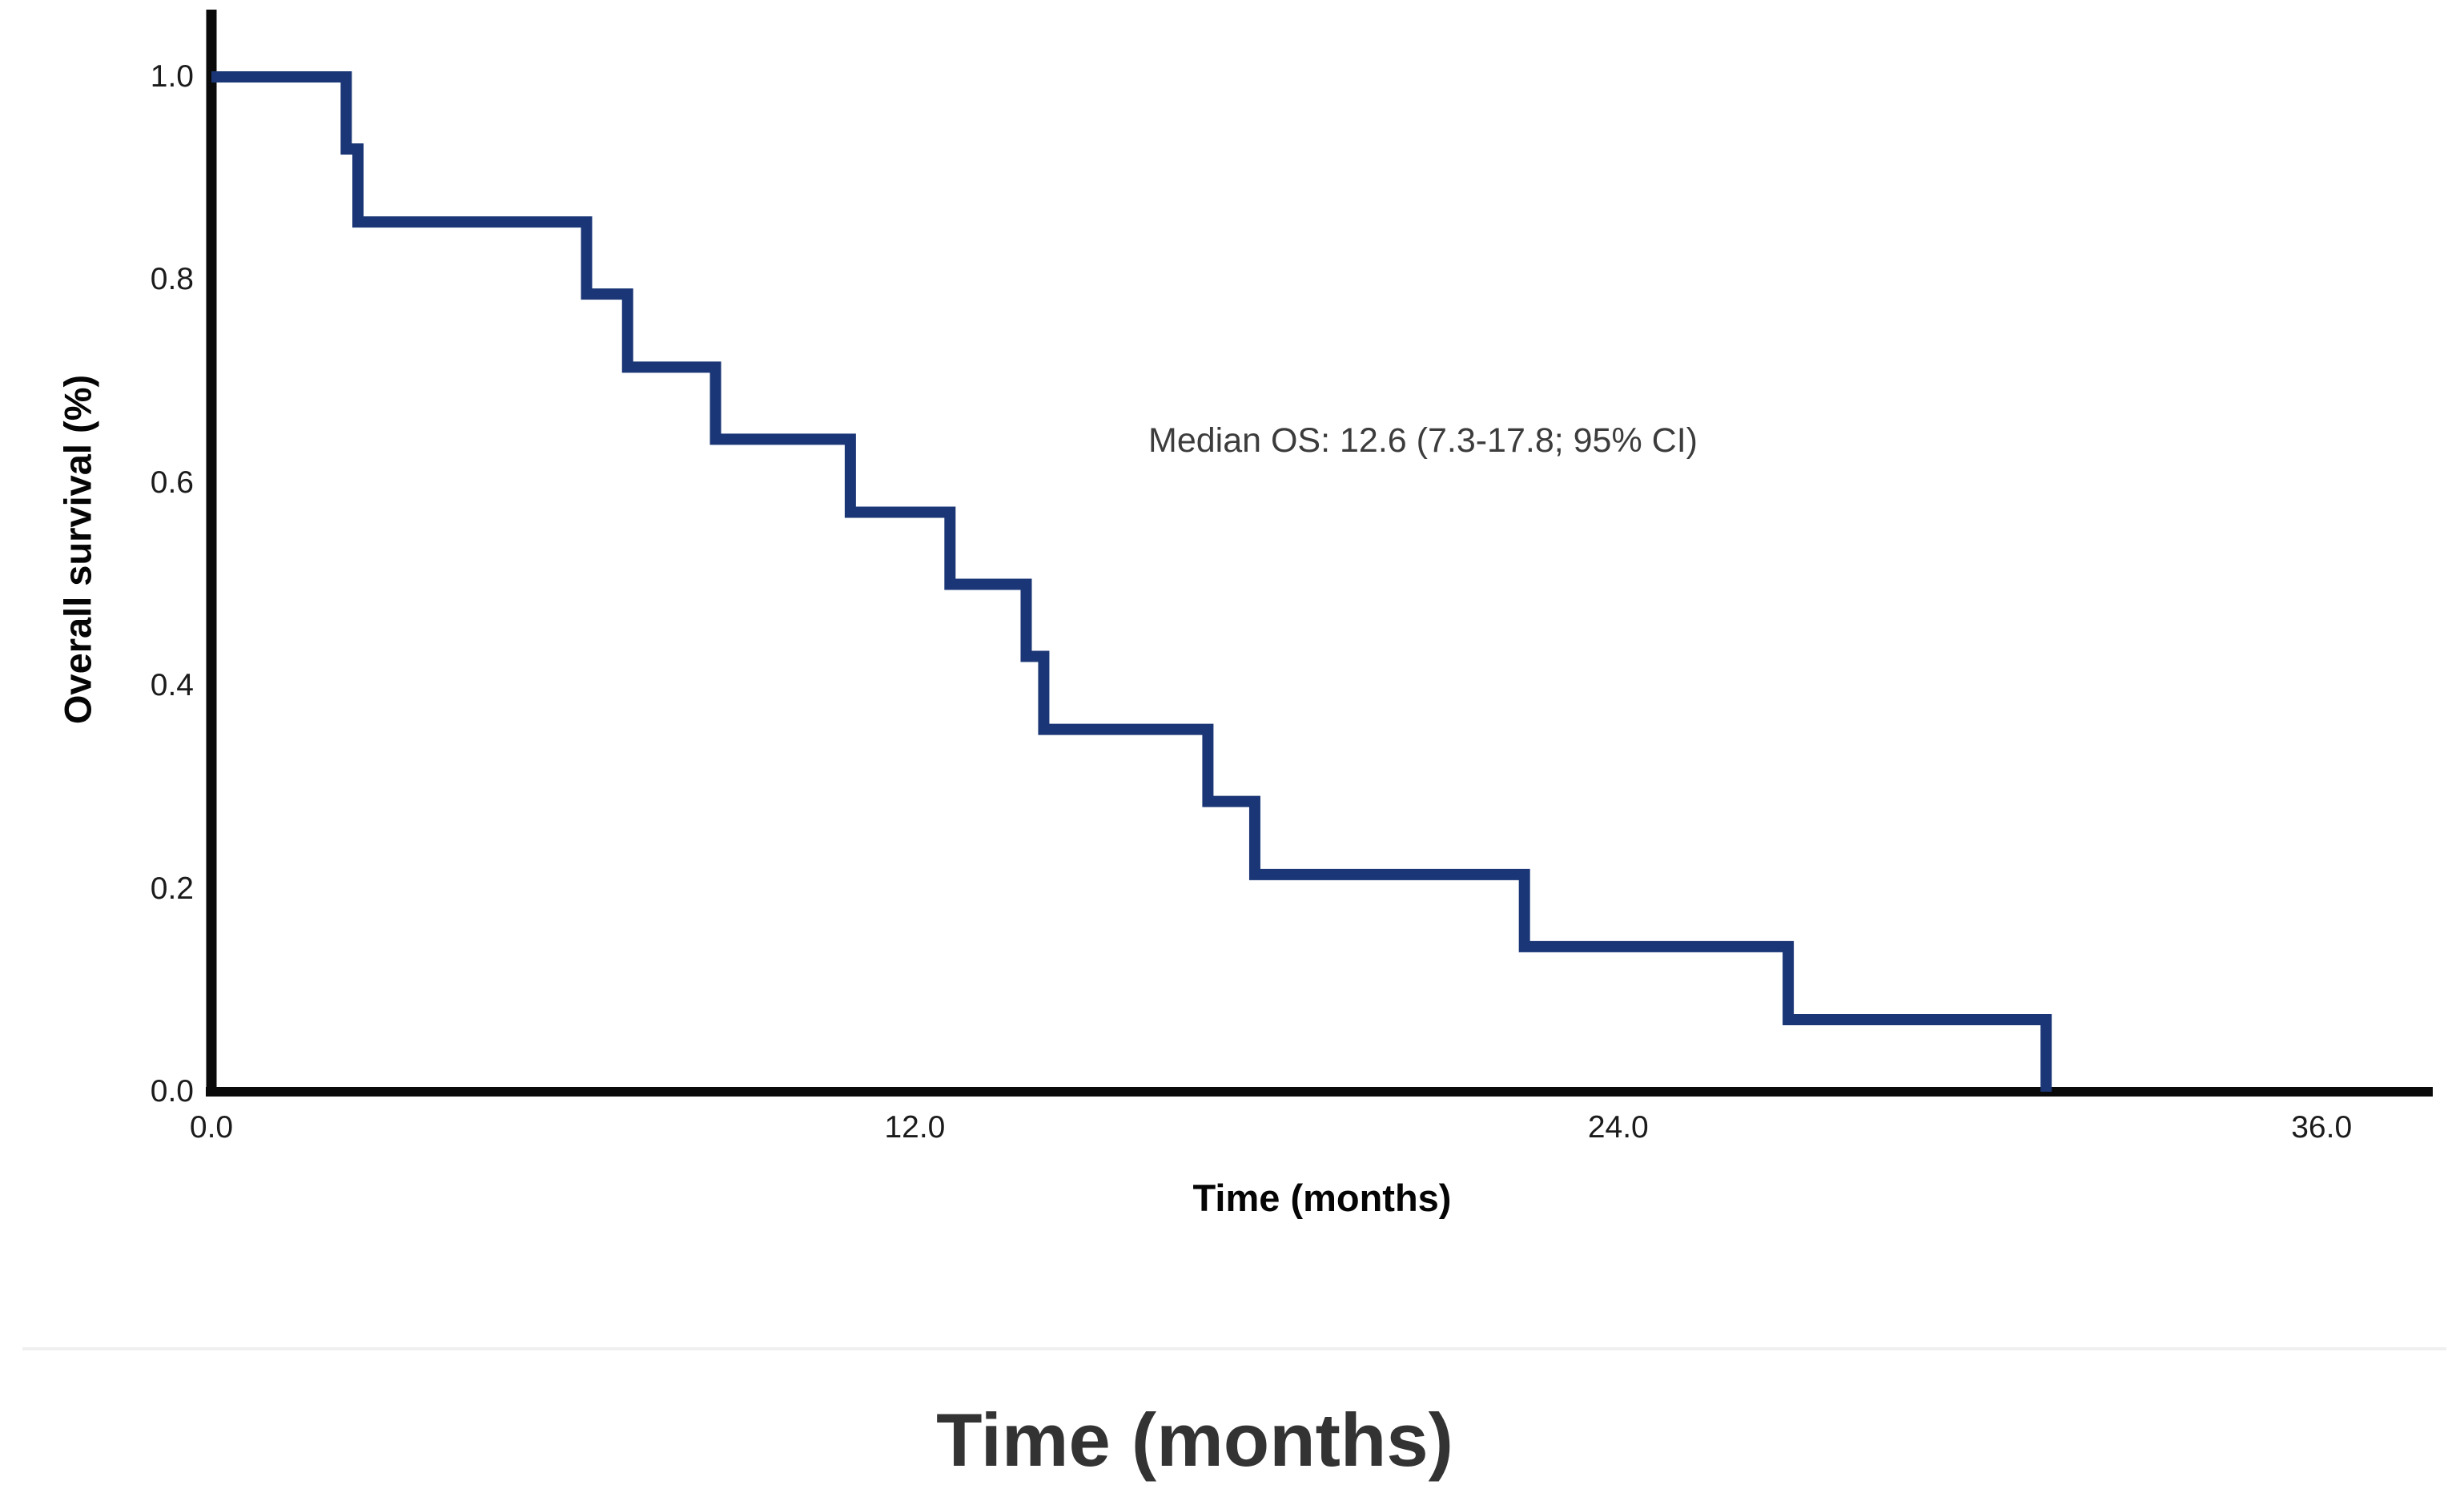 The image size is (2464, 1493). What do you see at coordinates (172, 889) in the screenshot?
I see `y-tick-label: 0.2` at bounding box center [172, 889].